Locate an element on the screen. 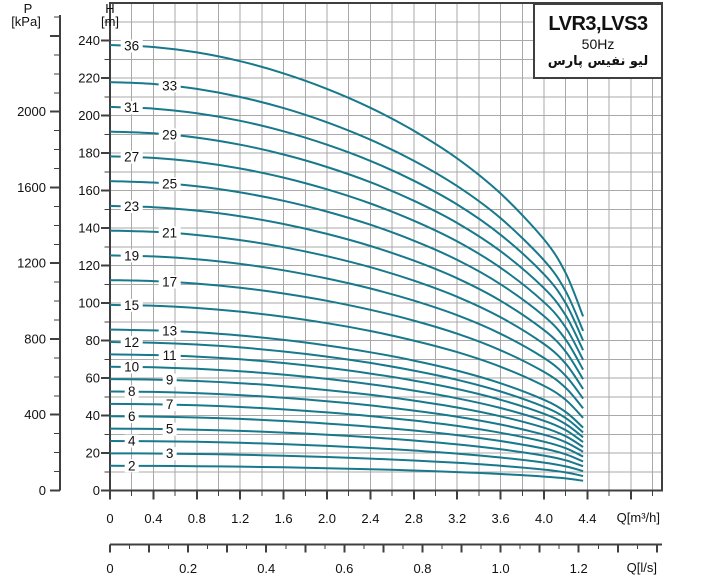 The height and width of the screenshot is (583, 713). title-box: LVR3,LVS3 50Hz لیو نفیس پارس is located at coordinates (598, 41).